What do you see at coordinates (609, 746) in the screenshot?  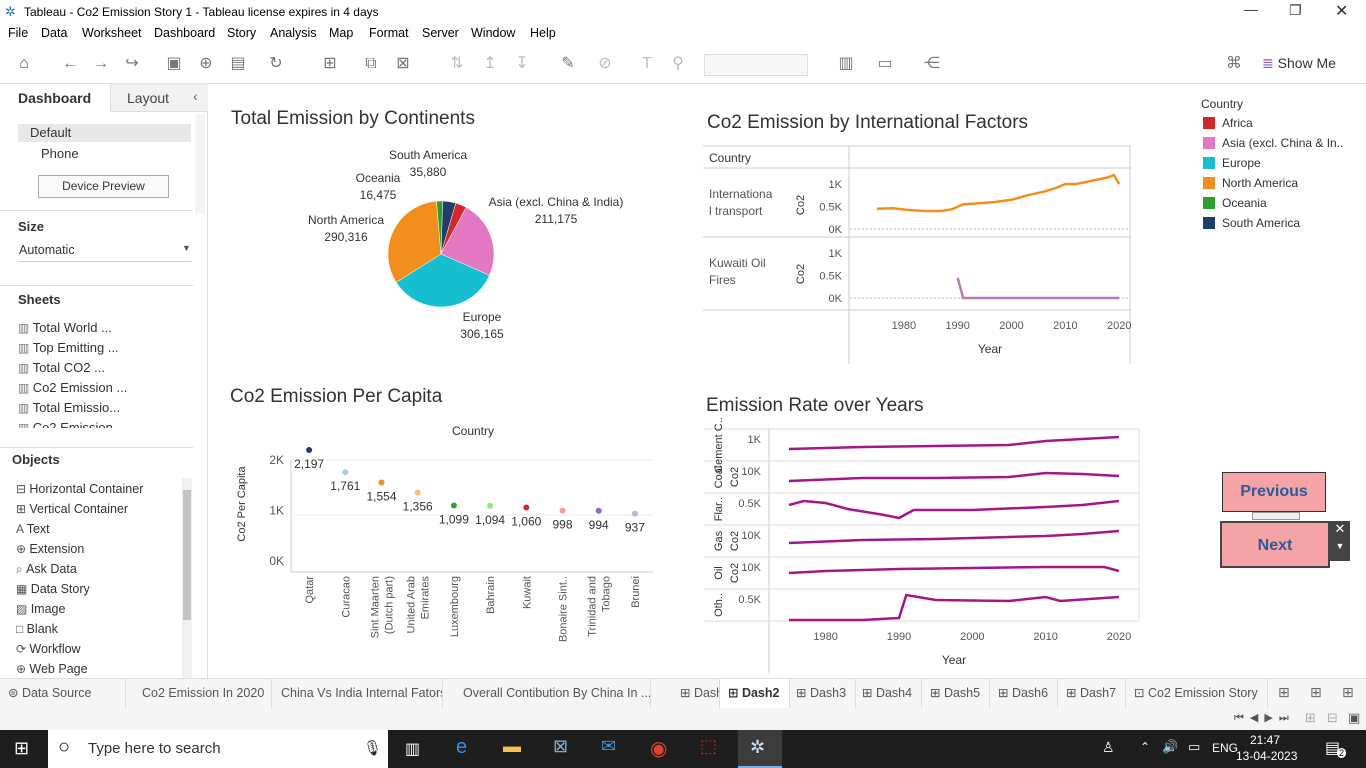 I see `mail-icon: ✉` at bounding box center [609, 746].